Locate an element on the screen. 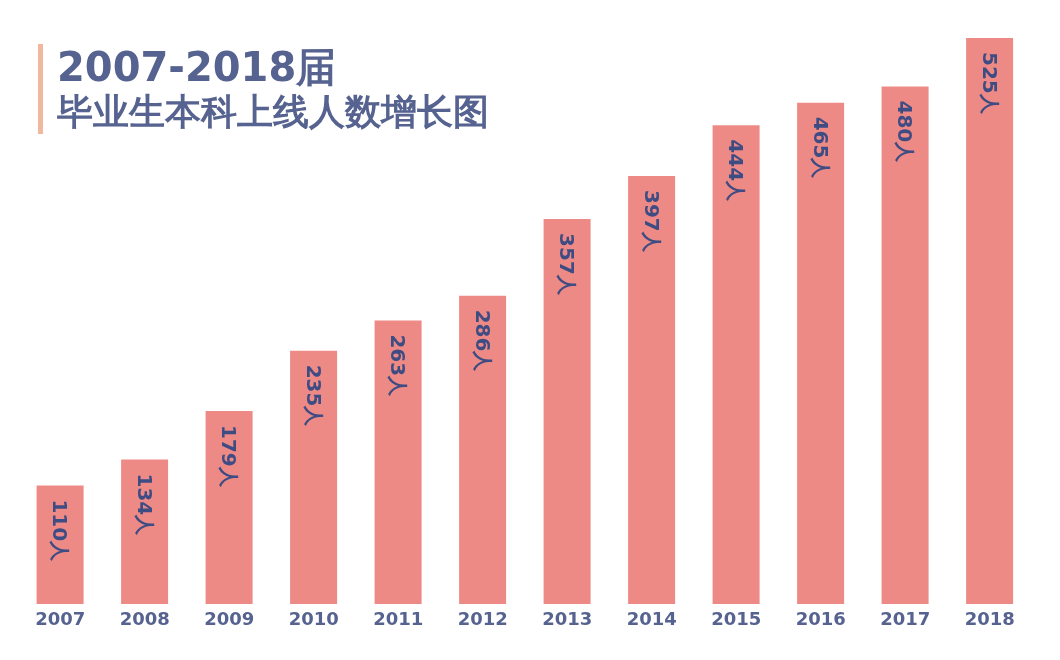 The width and height of the screenshot is (1060, 660). x-tick-label: 2008 is located at coordinates (144, 618).